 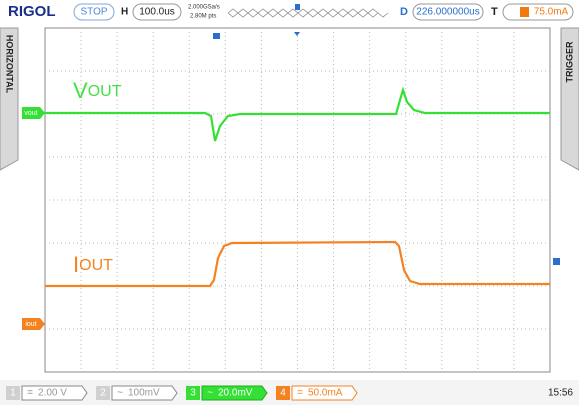 I want to click on vout-trace, so click(x=297, y=114).